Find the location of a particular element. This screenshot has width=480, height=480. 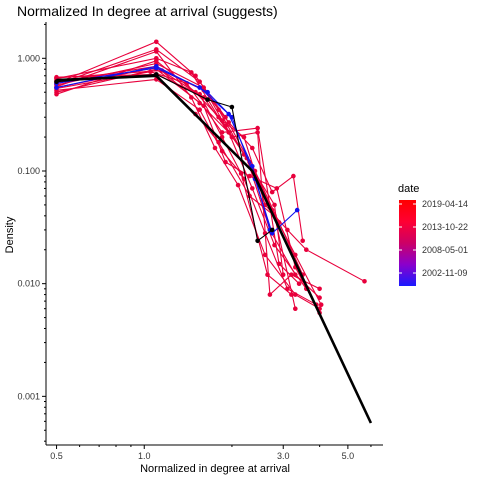

x-axis-label: Normalized in degree at arrival is located at coordinates (215, 469).